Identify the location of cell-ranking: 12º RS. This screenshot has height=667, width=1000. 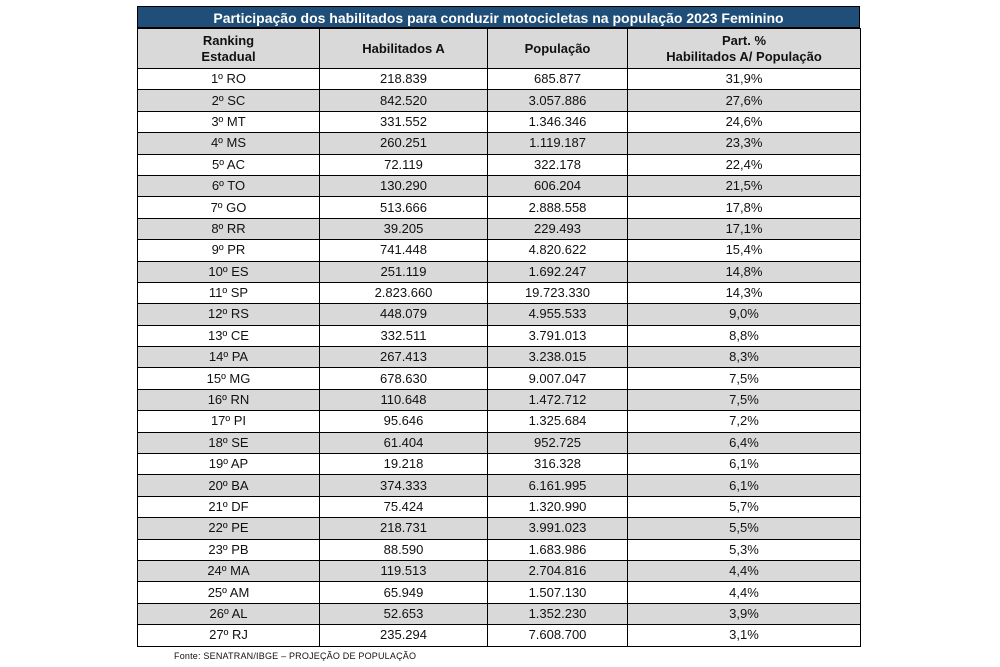
(228, 314).